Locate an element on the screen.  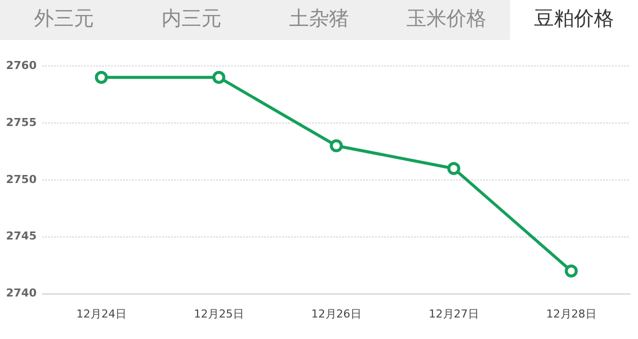
text: 土杂猪 is located at coordinates (319, 18).